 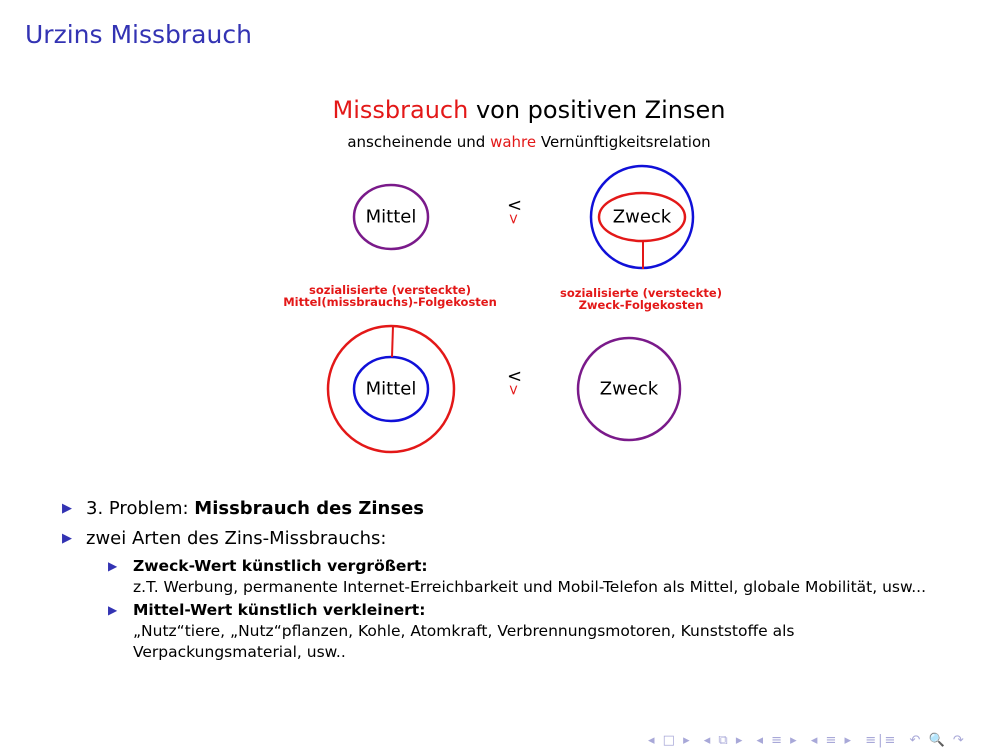 What do you see at coordinates (236, 538) in the screenshot?
I see `bullet-text: zwei Arten des Zins-Missbrauchs:` at bounding box center [236, 538].